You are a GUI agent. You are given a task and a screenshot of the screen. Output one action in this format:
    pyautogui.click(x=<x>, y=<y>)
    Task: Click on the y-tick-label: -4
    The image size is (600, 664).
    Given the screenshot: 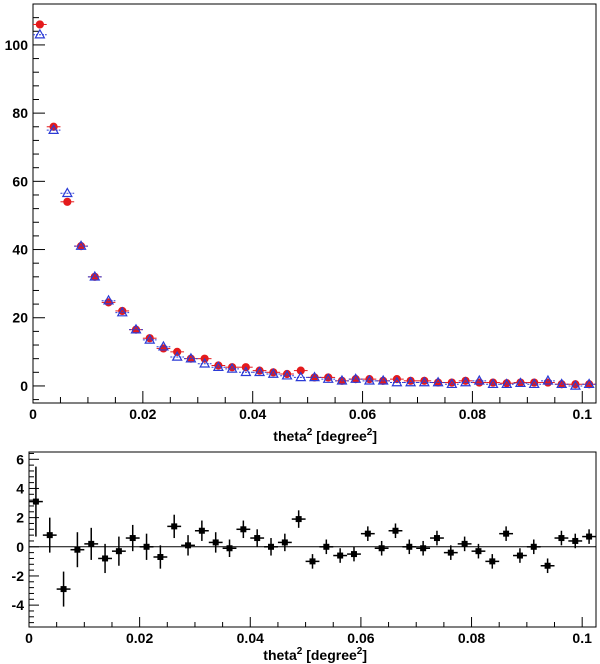 What is the action you would take?
    pyautogui.click(x=18, y=605)
    